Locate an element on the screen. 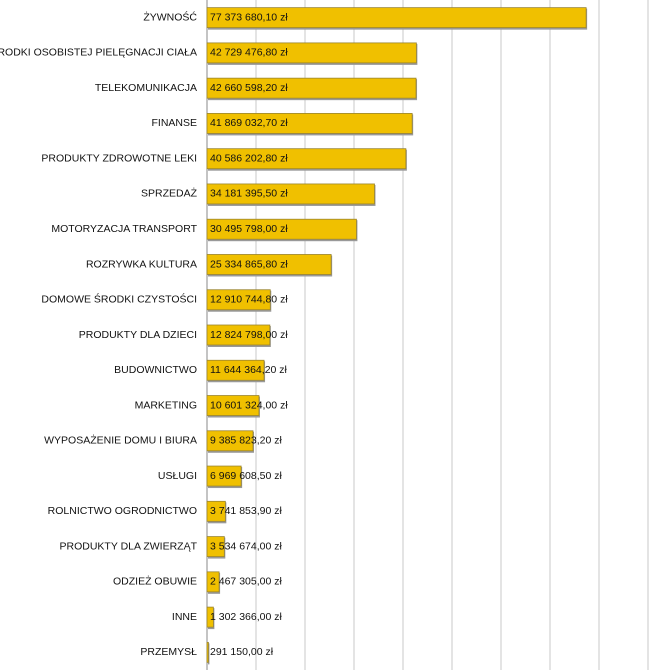 Image resolution: width=650 pixels, height=670 pixels. category-label: USŁUGI is located at coordinates (177, 476).